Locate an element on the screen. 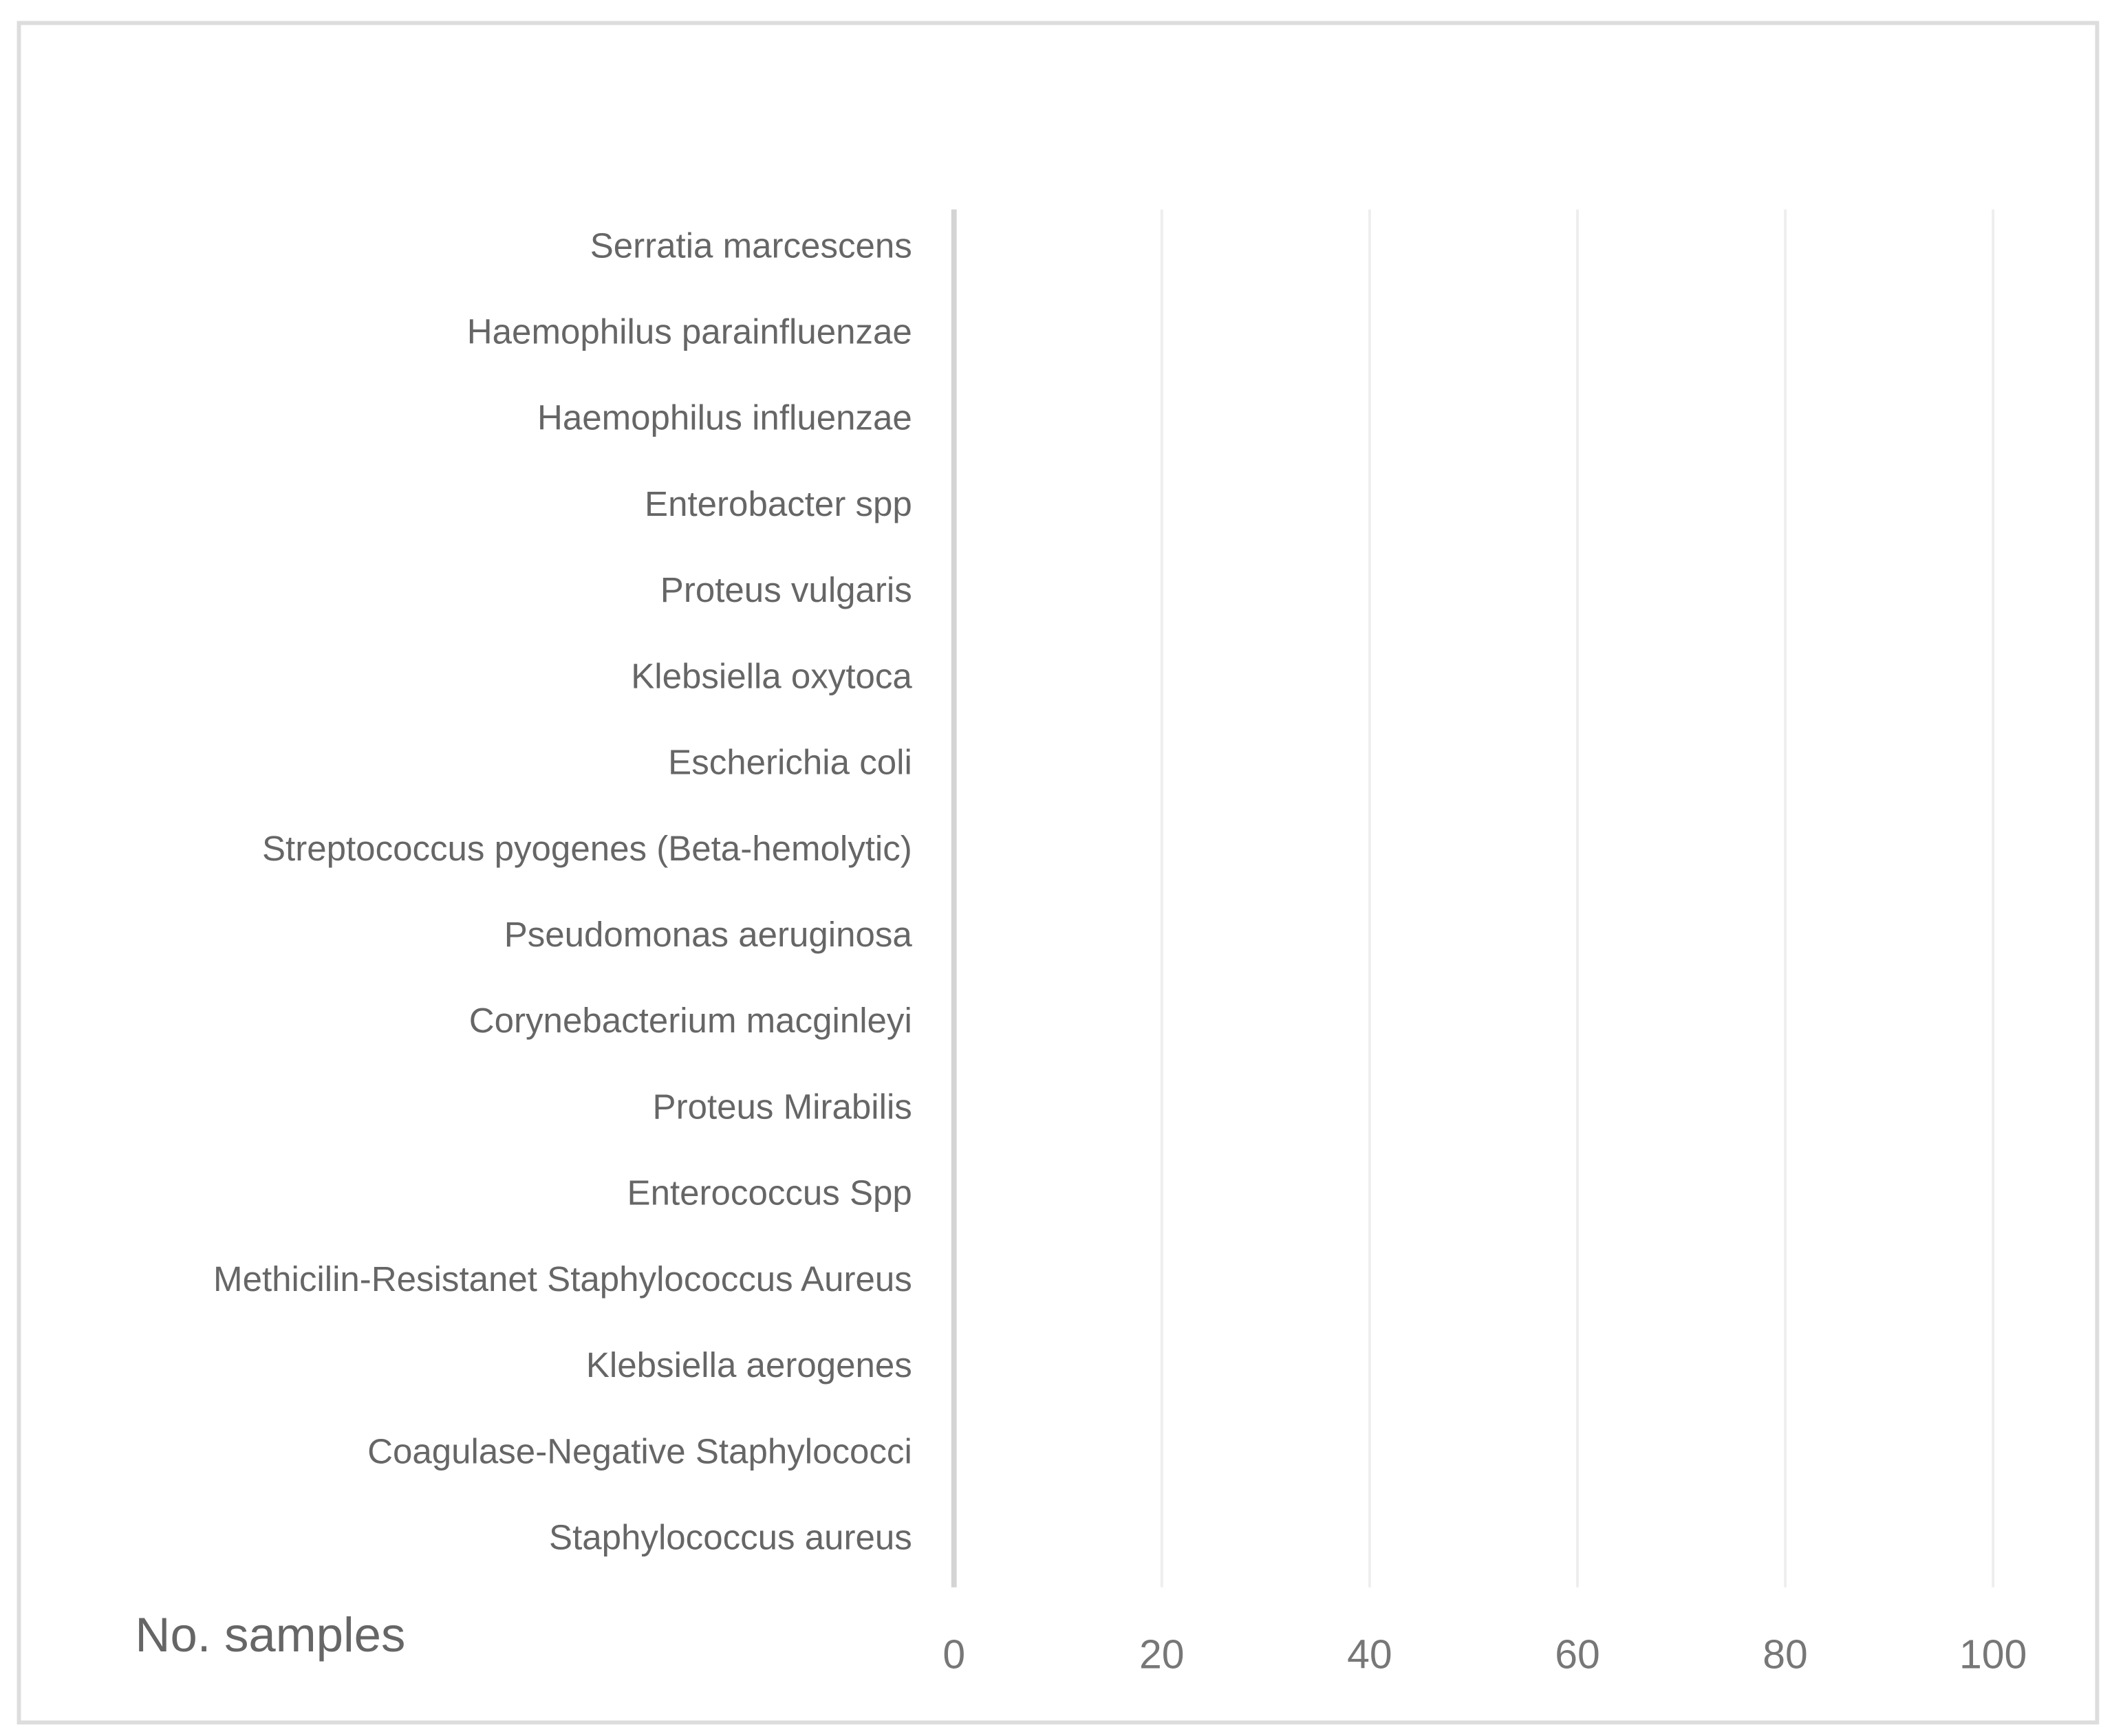 The width and height of the screenshot is (2112, 1736). y-tick-label: Pseudomonas aeruginosa is located at coordinates (708, 934).